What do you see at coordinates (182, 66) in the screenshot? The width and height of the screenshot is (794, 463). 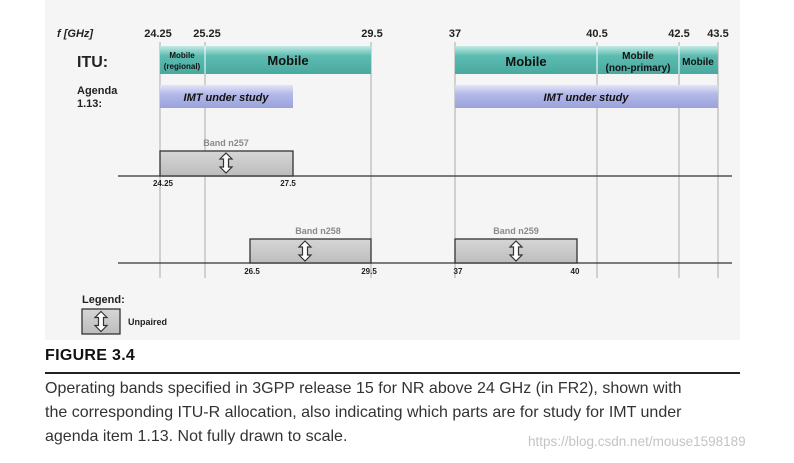 I see `itu-block-sublabel: (regional)` at bounding box center [182, 66].